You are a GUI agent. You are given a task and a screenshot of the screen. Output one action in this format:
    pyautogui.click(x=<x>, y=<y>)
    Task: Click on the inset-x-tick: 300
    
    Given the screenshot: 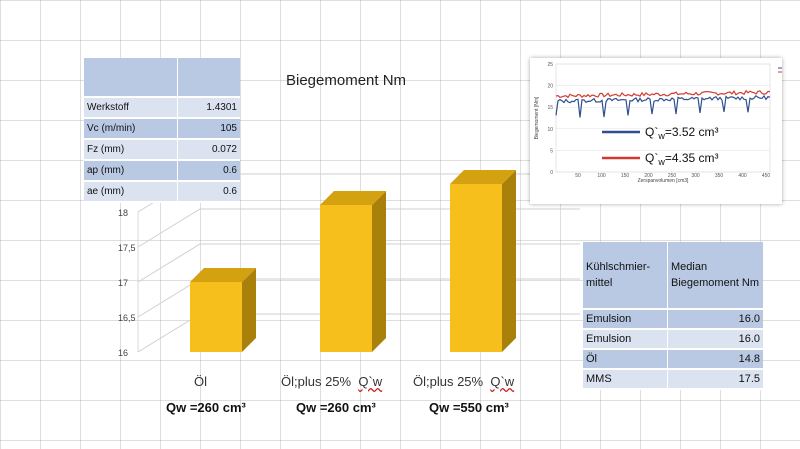 What is the action you would take?
    pyautogui.click(x=695, y=176)
    